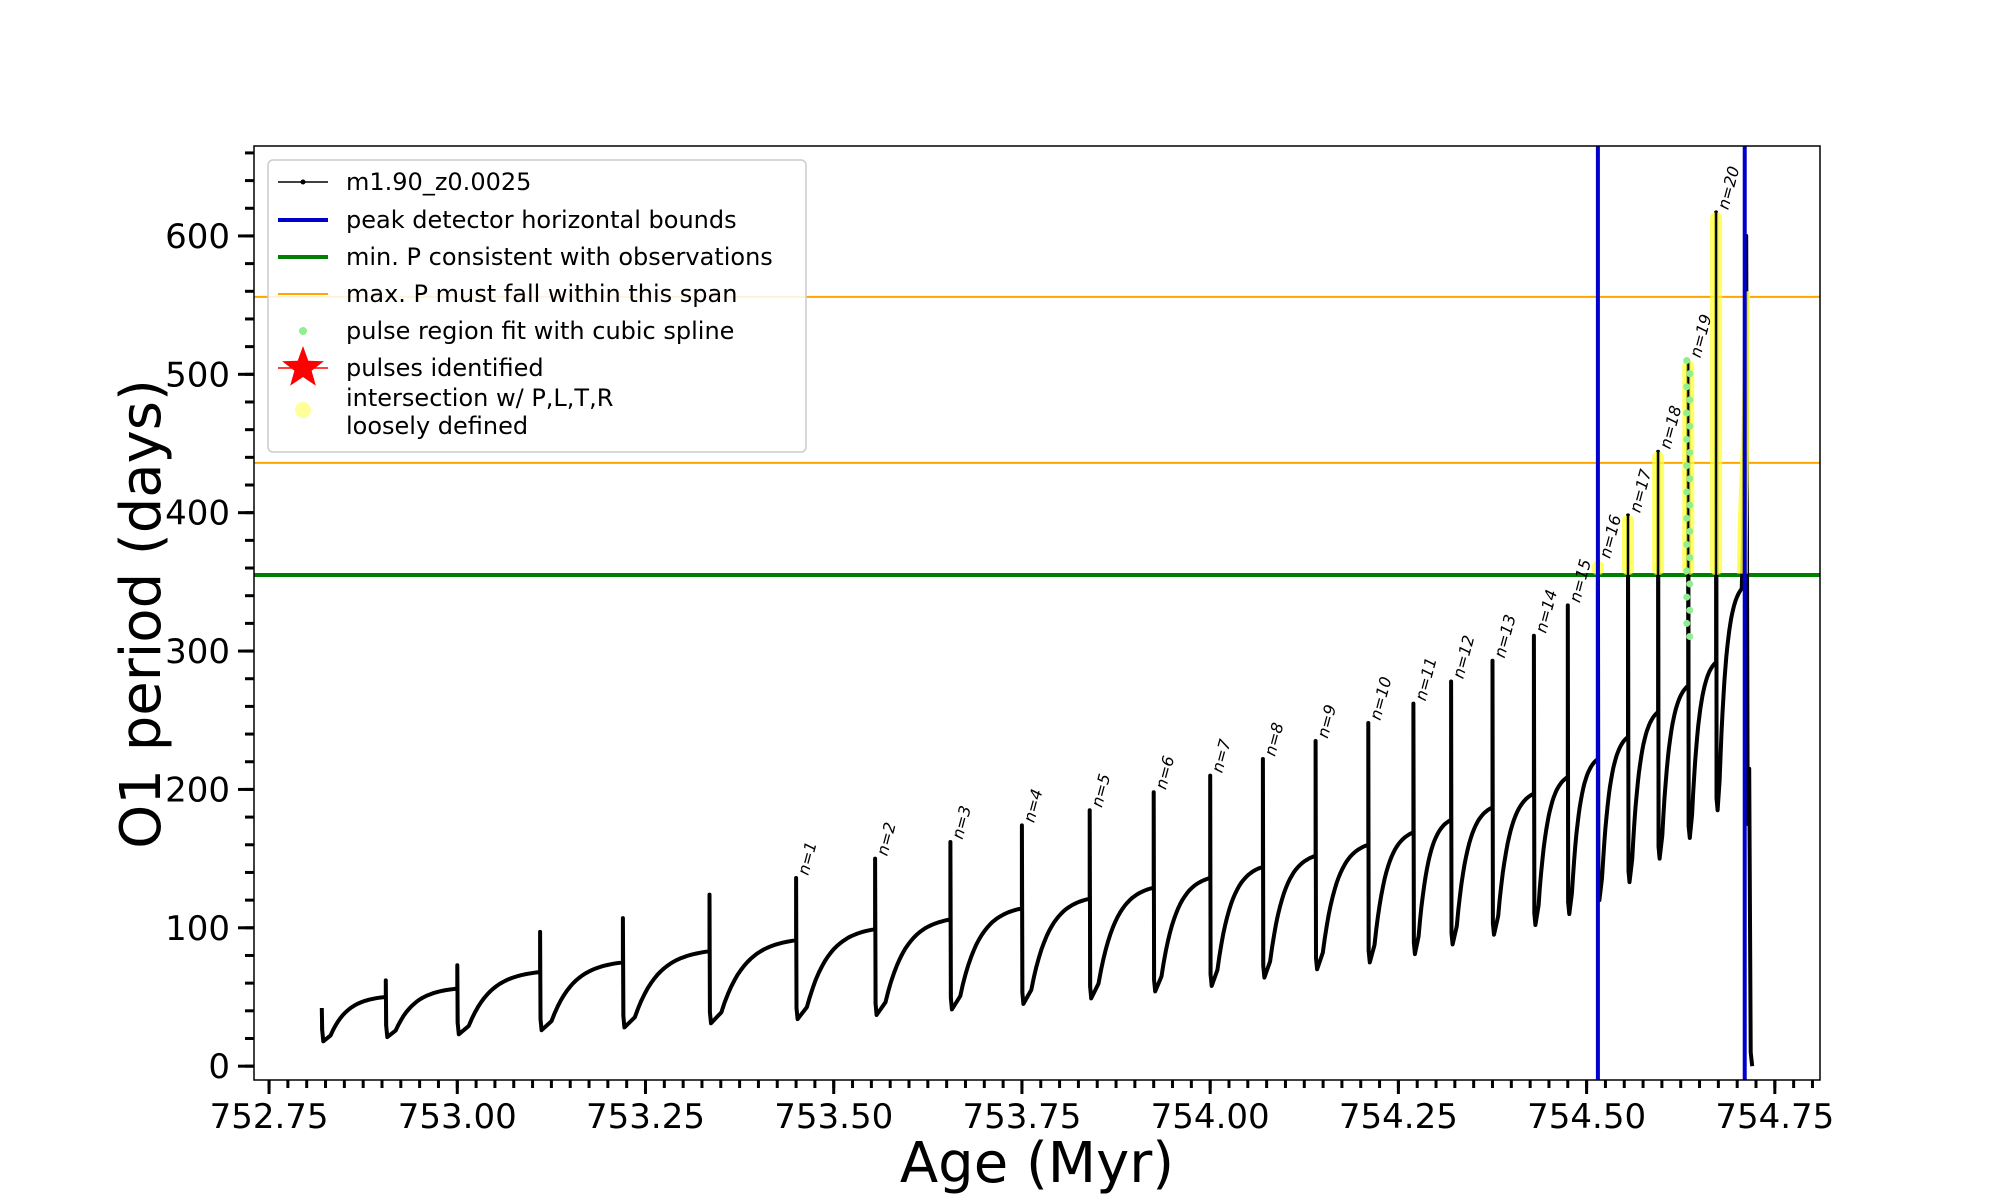 The image size is (2000, 1200). I want to click on x-tick-label-8: 754.75, so click(1774, 1117).